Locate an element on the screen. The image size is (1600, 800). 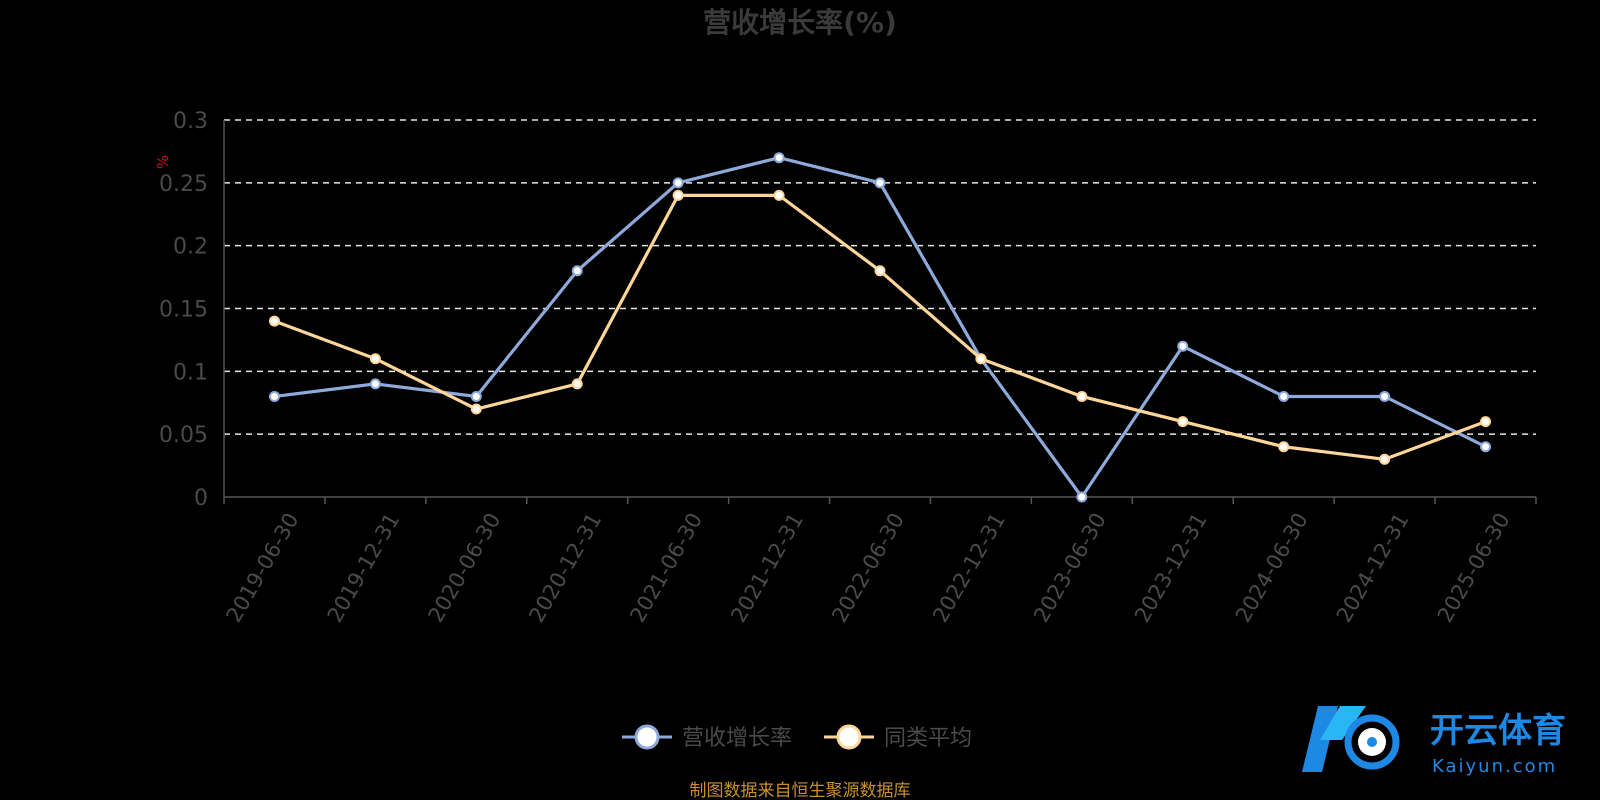
legend-label: 同类平均 is located at coordinates (928, 738).